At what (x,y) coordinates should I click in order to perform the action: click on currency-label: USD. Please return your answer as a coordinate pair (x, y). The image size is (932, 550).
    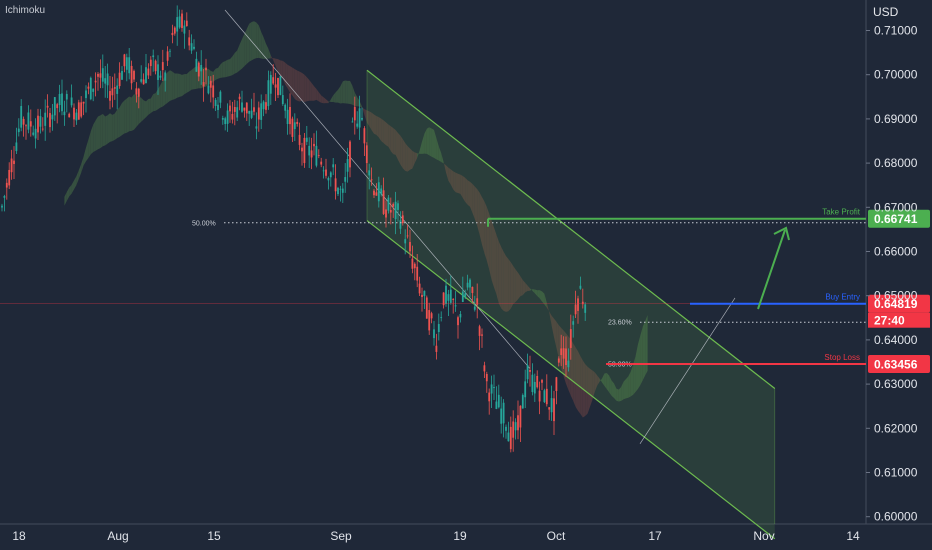
    Looking at the image, I should click on (886, 12).